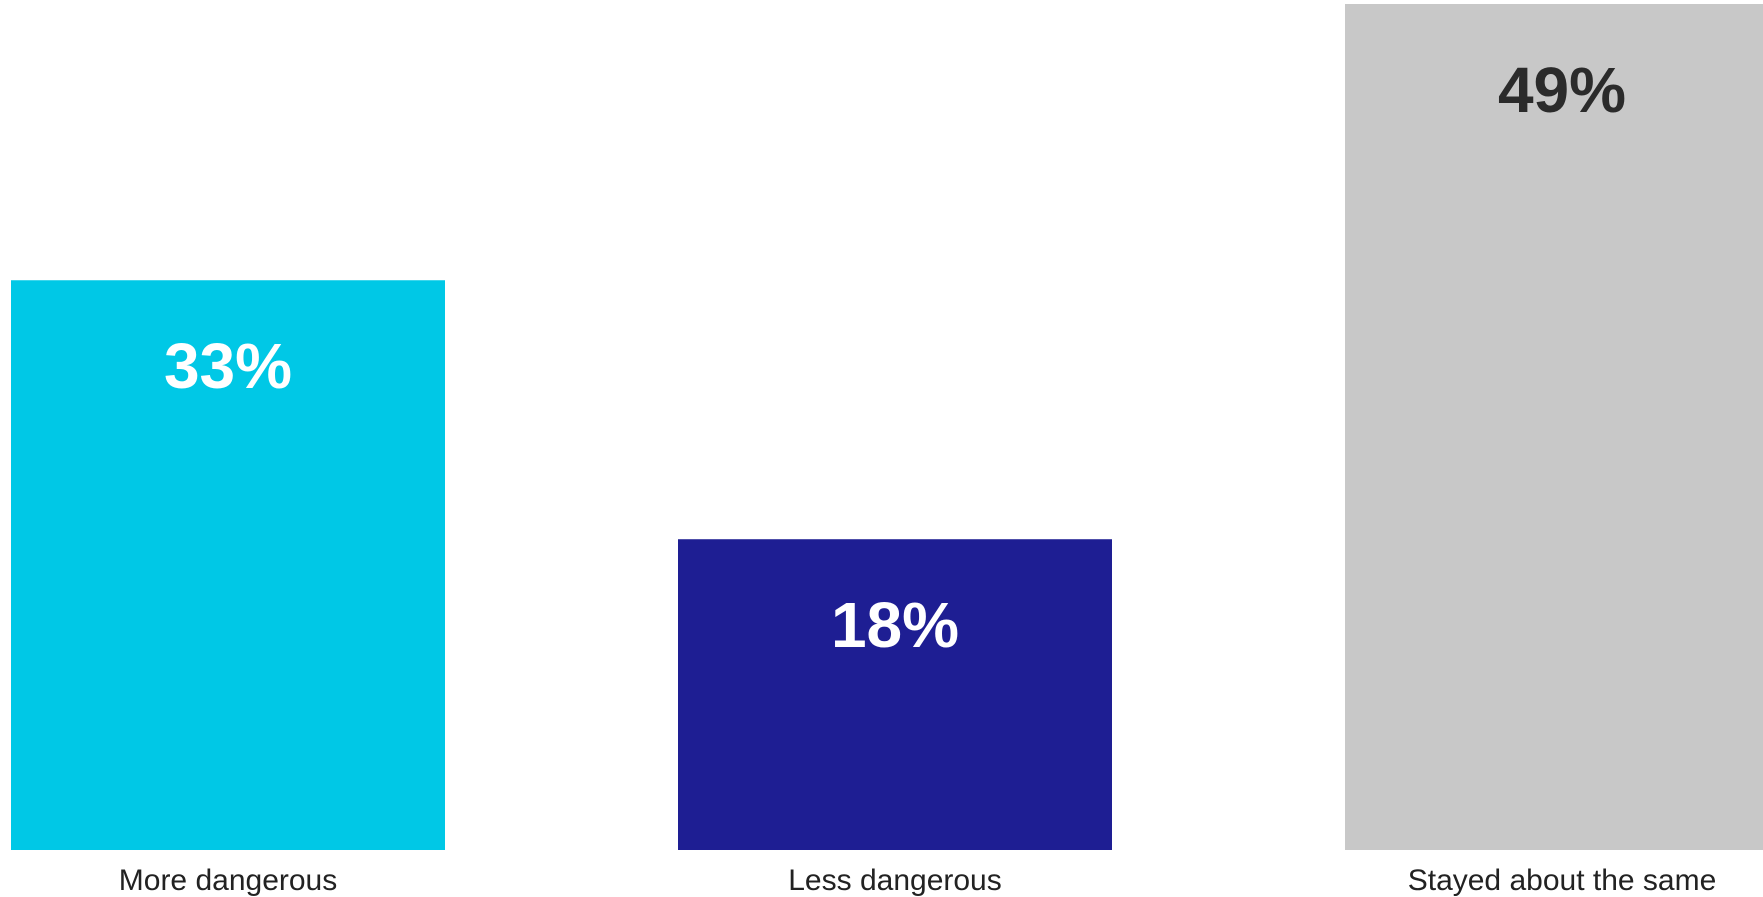 The width and height of the screenshot is (1763, 897). I want to click on data-label-3: 49%, so click(1562, 90).